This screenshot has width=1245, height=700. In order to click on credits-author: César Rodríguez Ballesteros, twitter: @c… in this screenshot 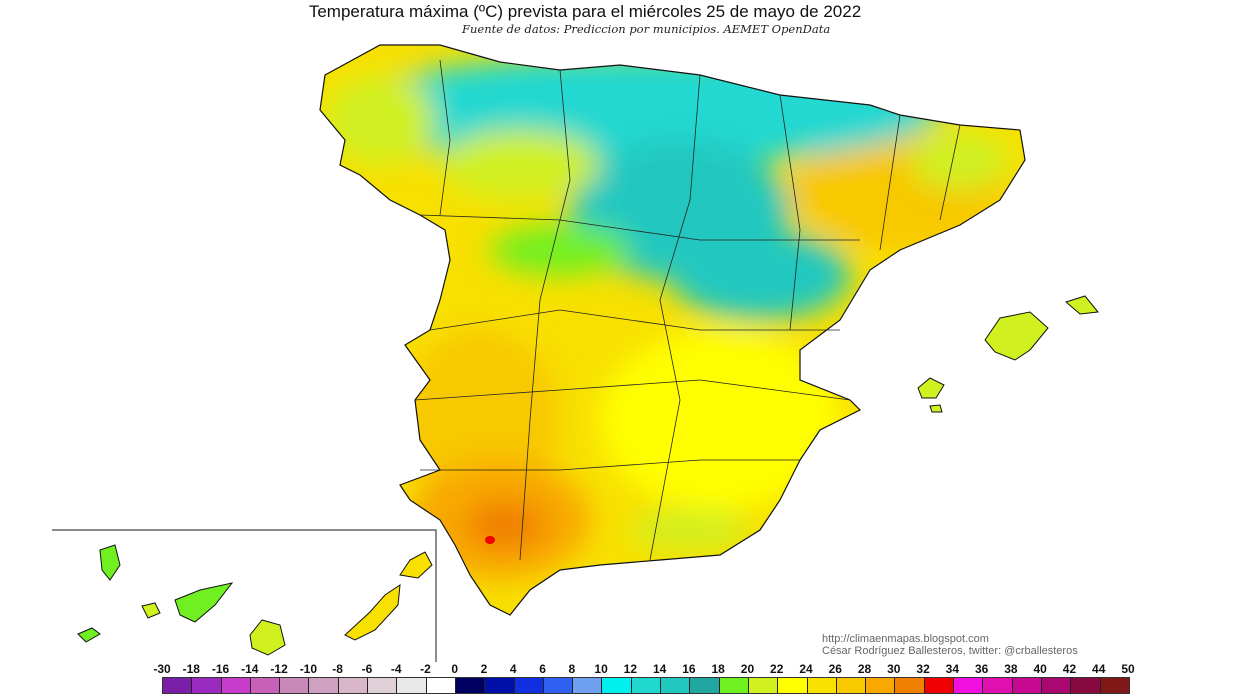, I will do `click(950, 651)`.